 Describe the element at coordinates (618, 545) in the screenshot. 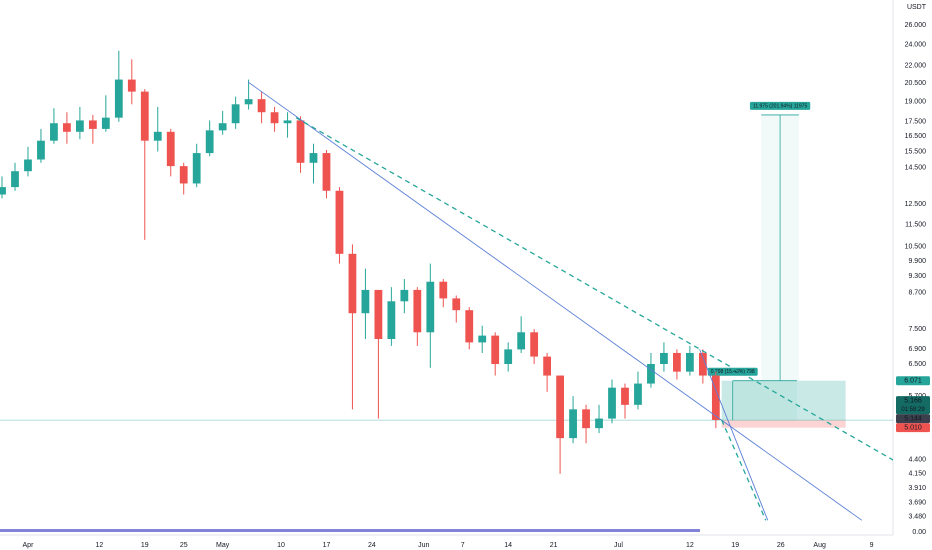

I see `x-tick-label: Jul` at that location.